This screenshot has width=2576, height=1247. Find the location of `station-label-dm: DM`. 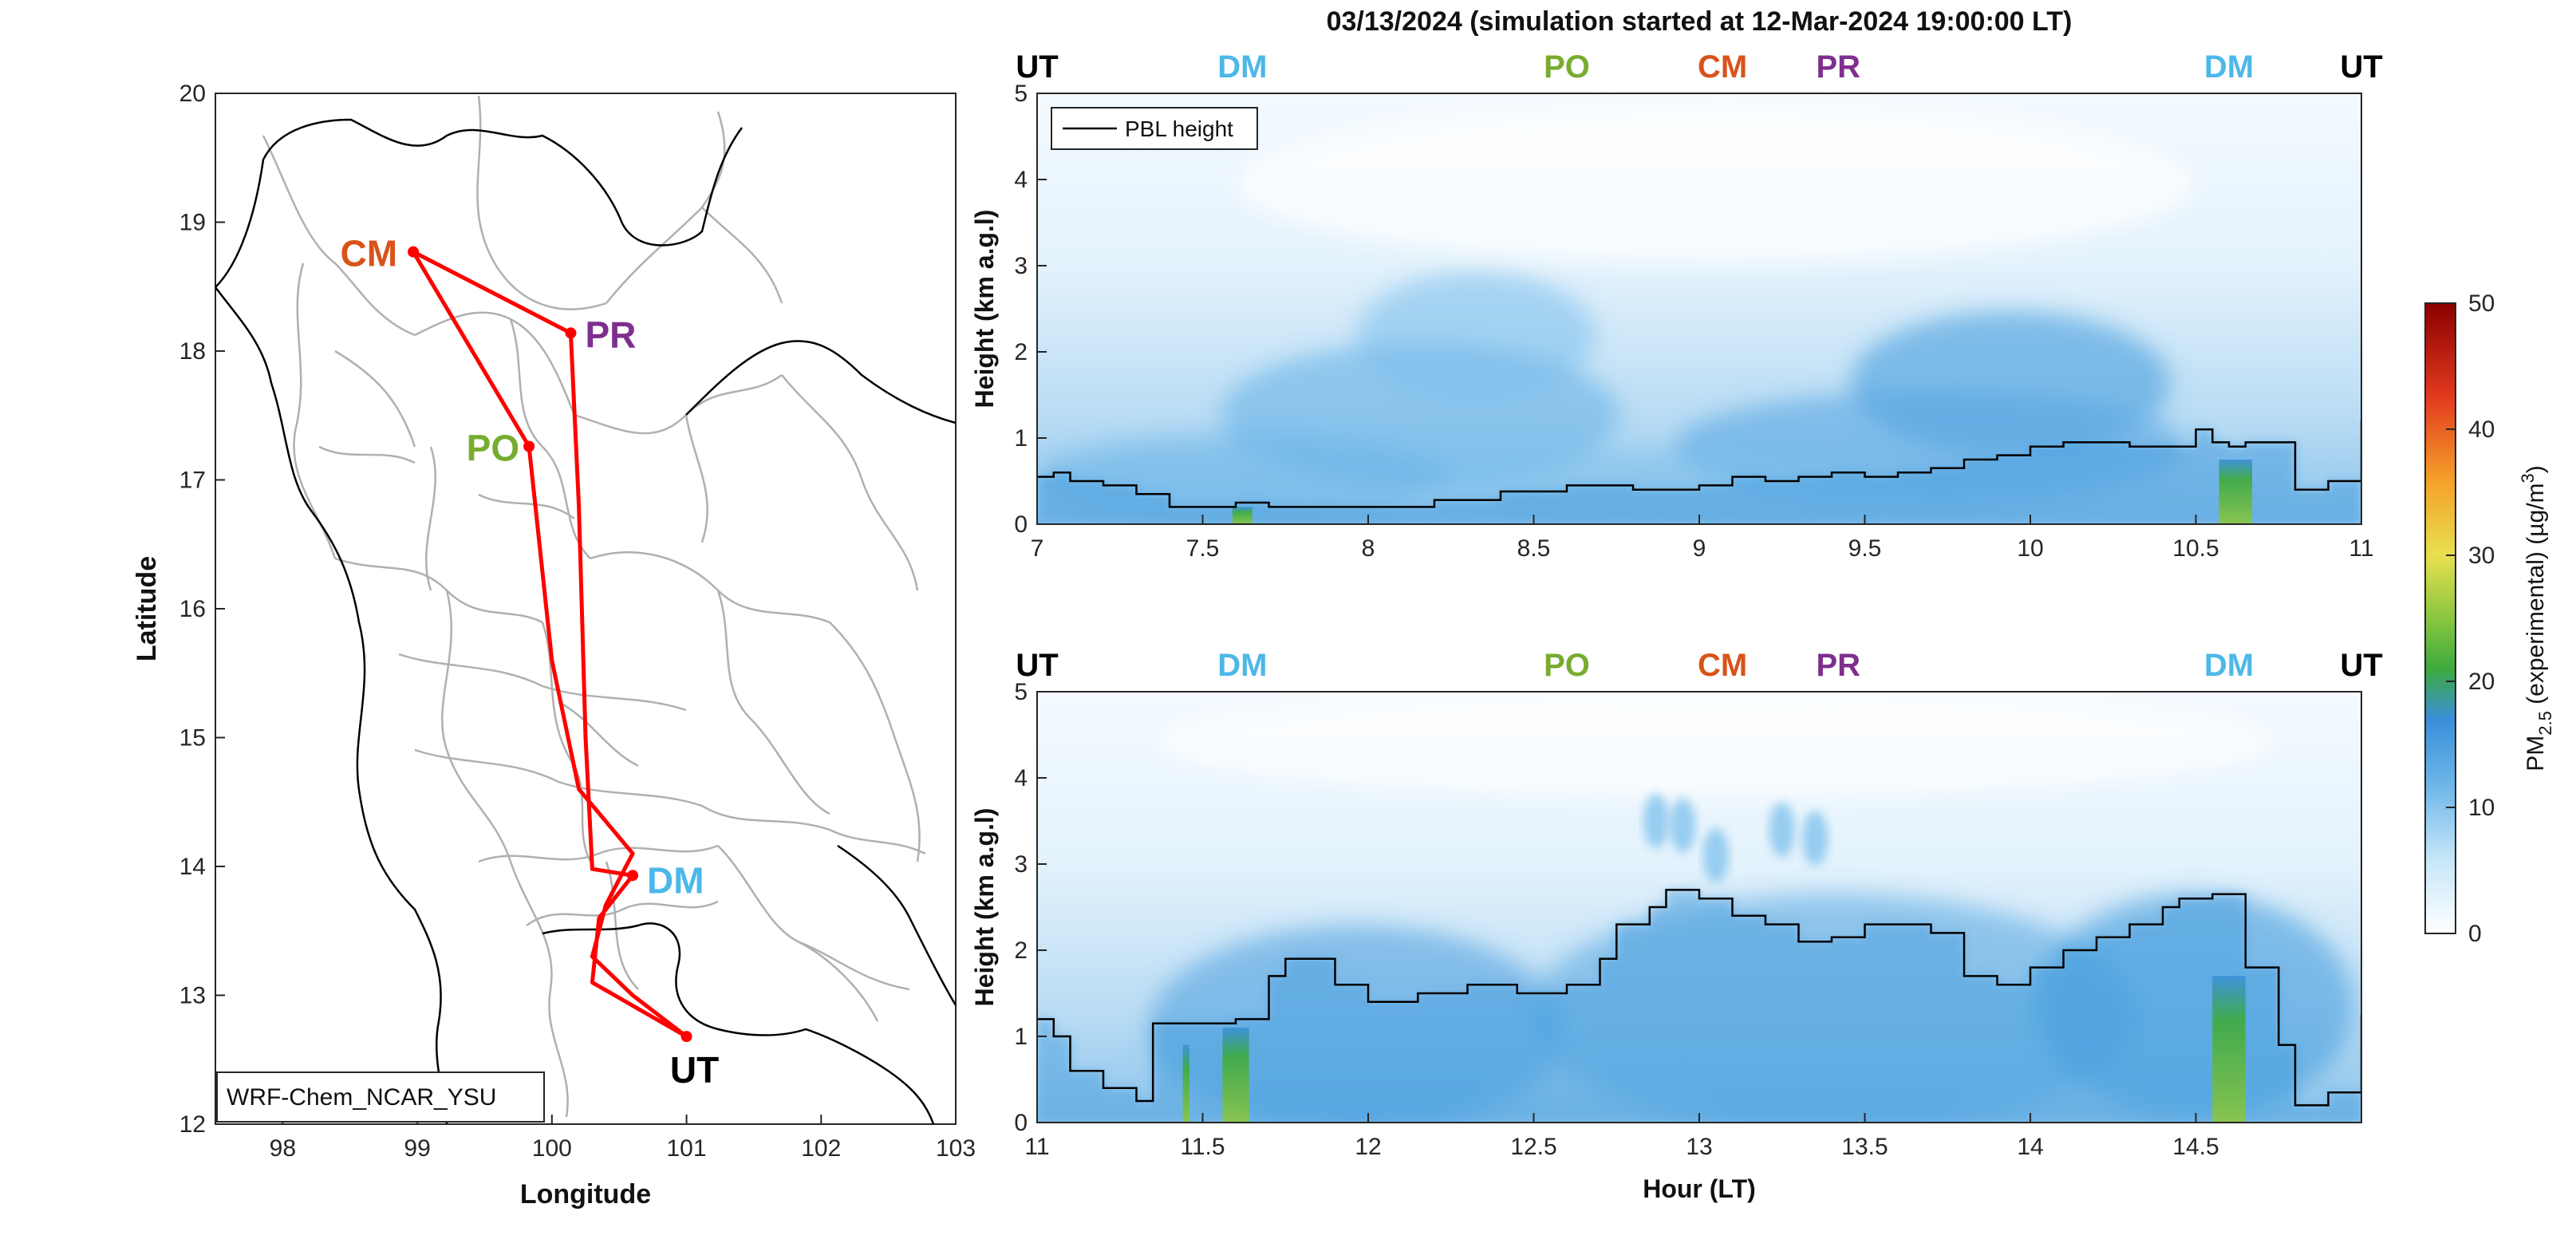

station-label-dm: DM is located at coordinates (675, 880).